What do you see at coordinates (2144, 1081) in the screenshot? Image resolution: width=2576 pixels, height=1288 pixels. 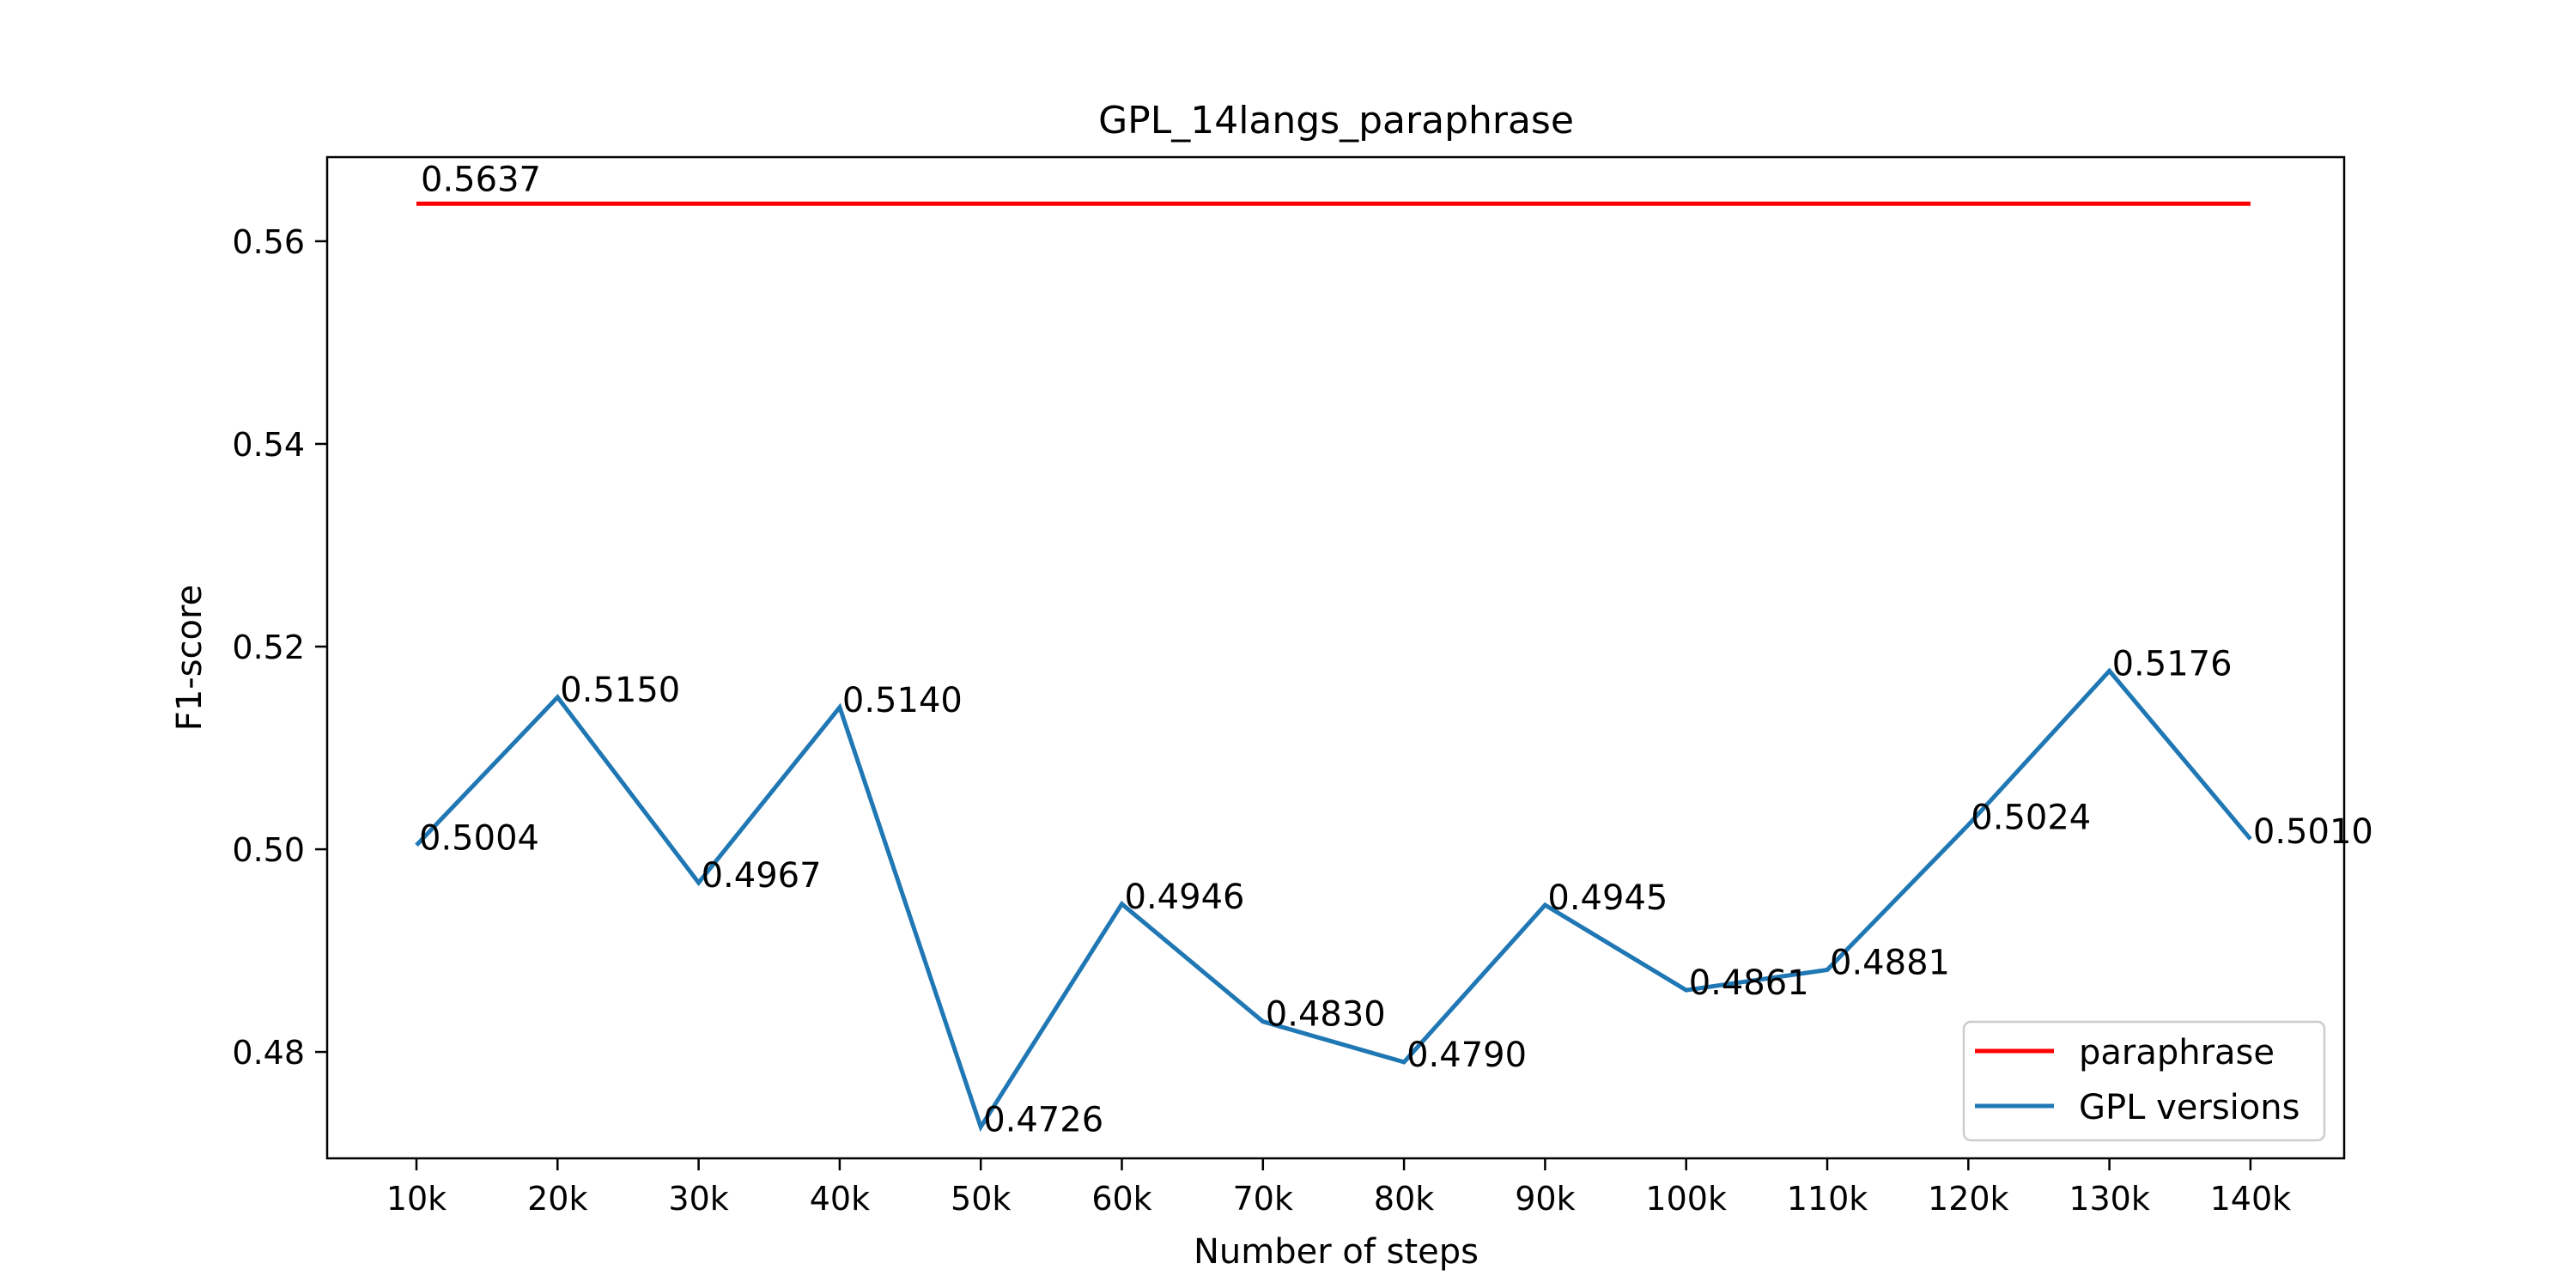 I see `legend: paraphrase GPL versions` at bounding box center [2144, 1081].